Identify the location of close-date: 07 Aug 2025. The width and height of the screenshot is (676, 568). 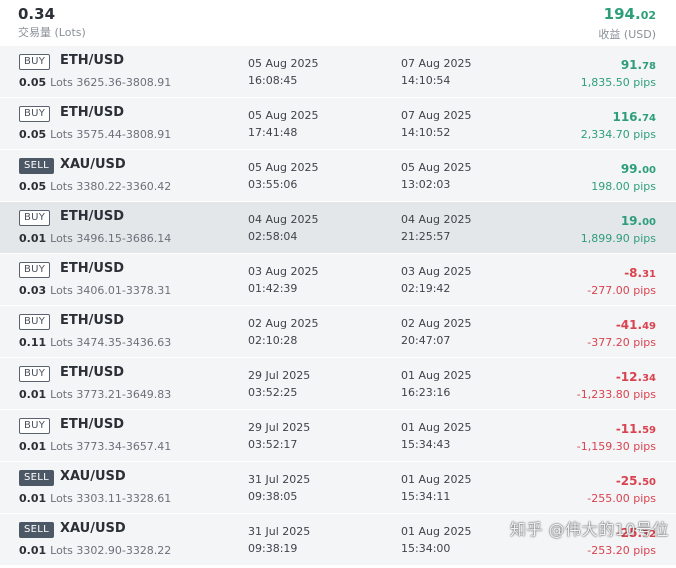
(436, 63).